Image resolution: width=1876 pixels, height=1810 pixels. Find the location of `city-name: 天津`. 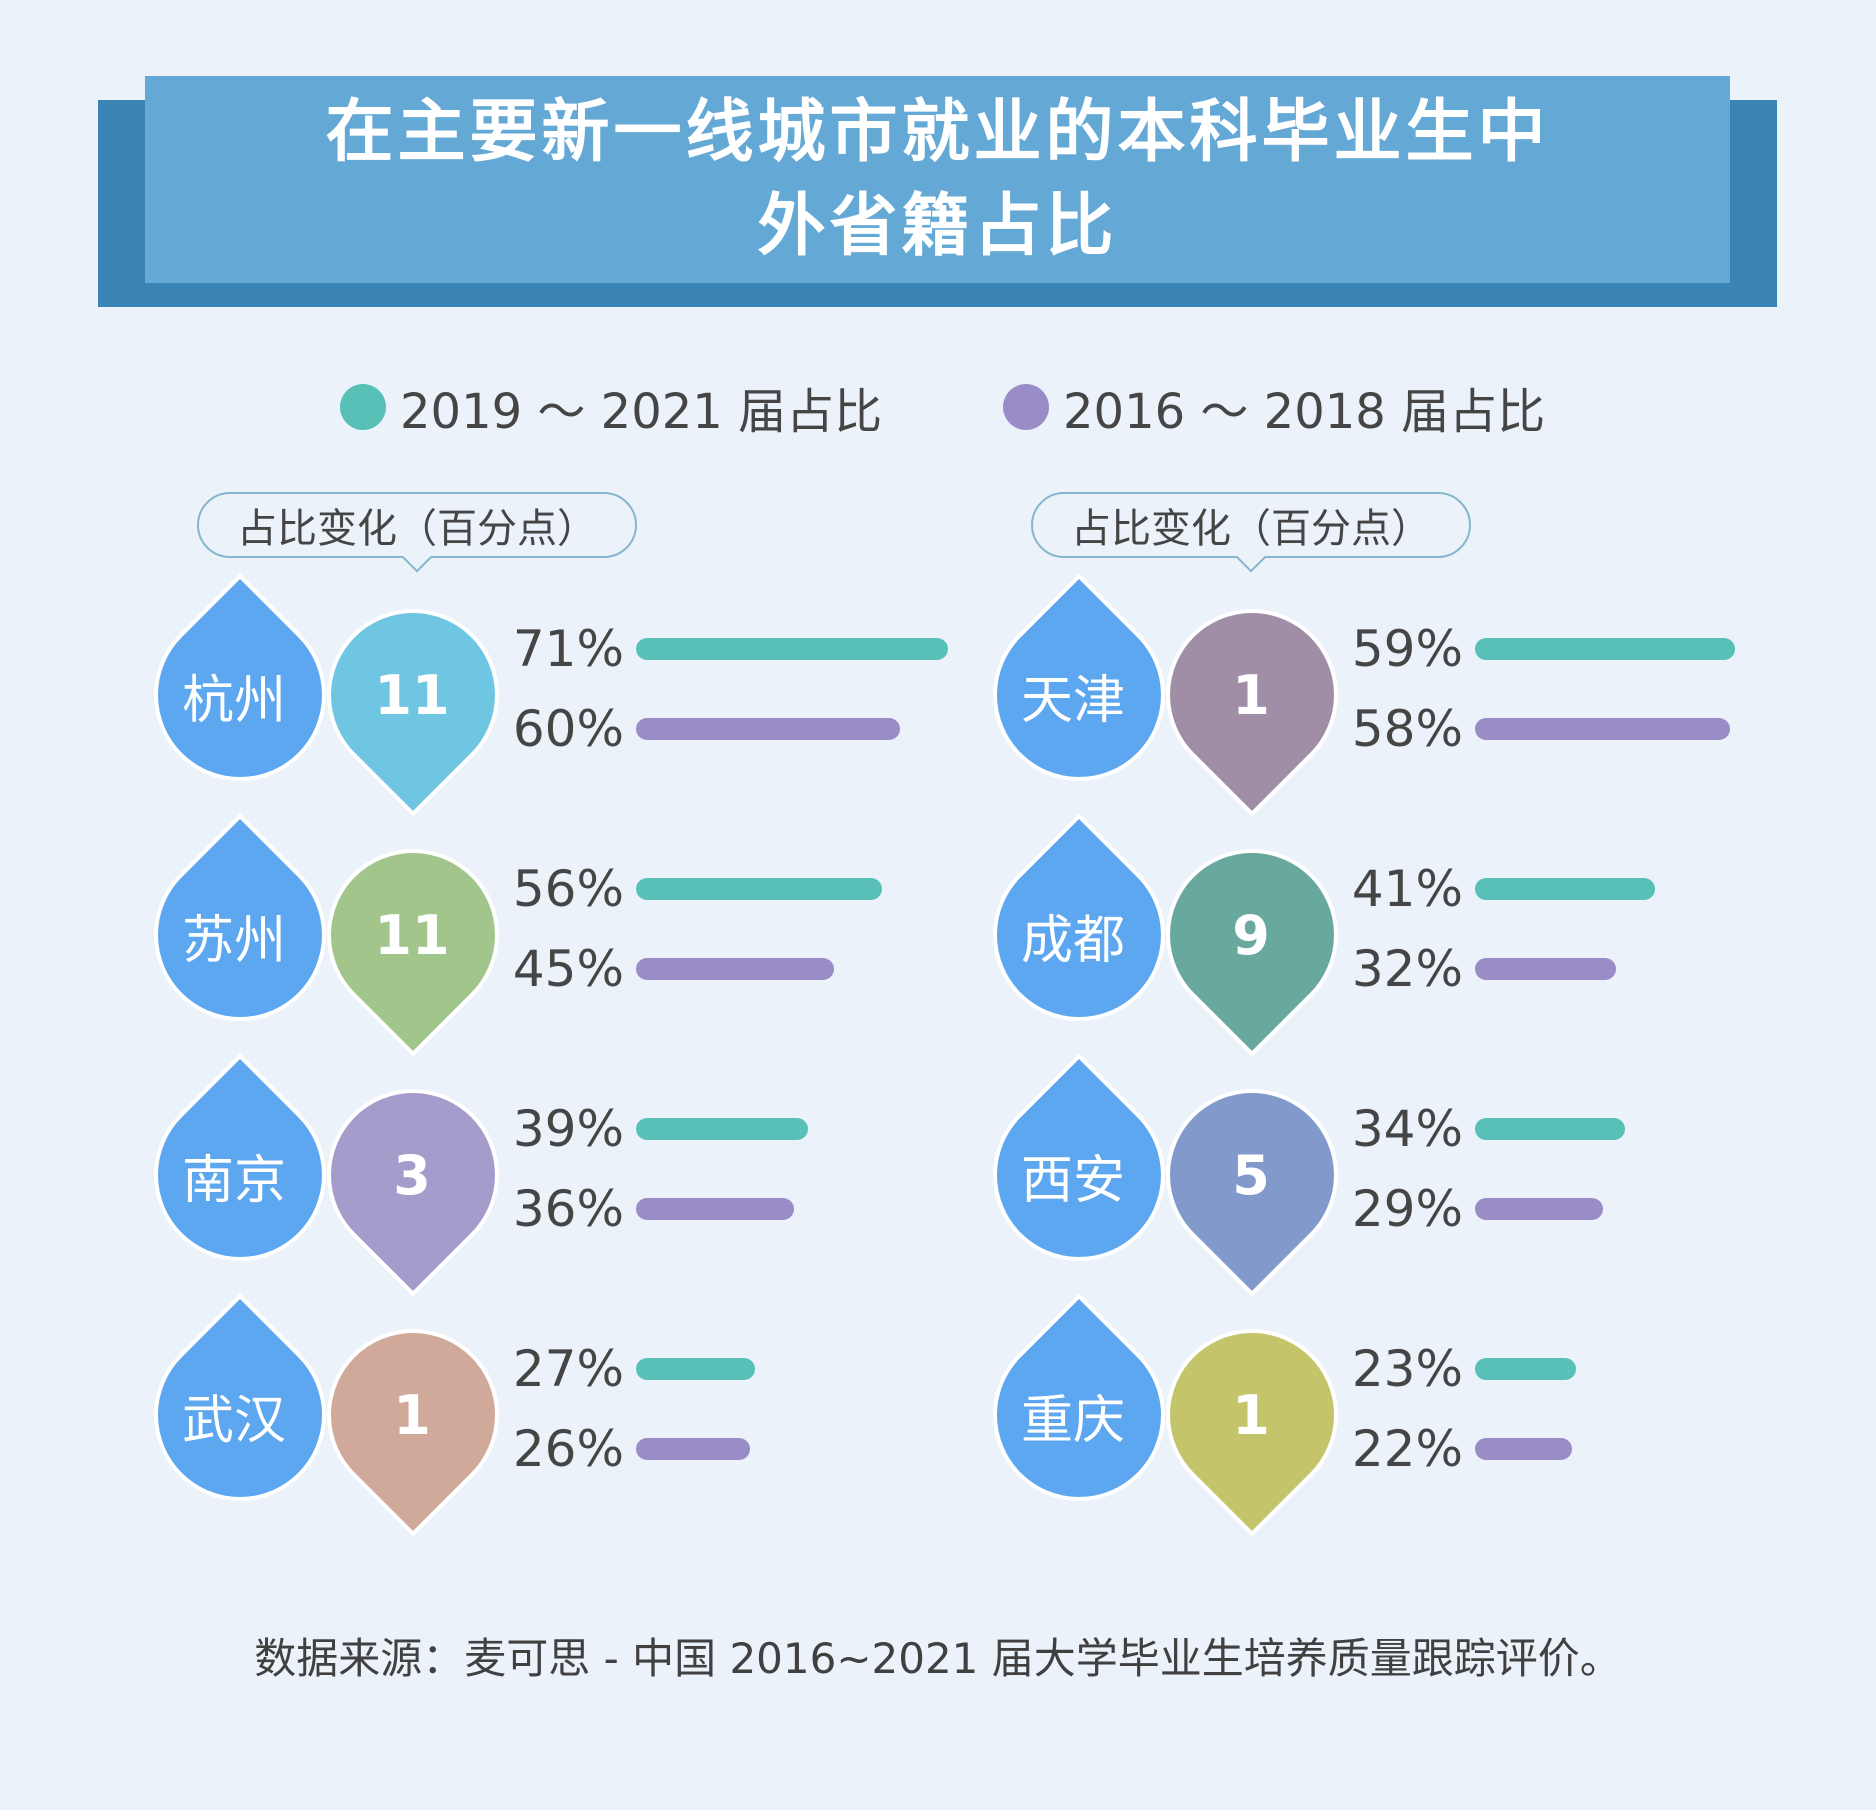

city-name: 天津 is located at coordinates (1072, 700).